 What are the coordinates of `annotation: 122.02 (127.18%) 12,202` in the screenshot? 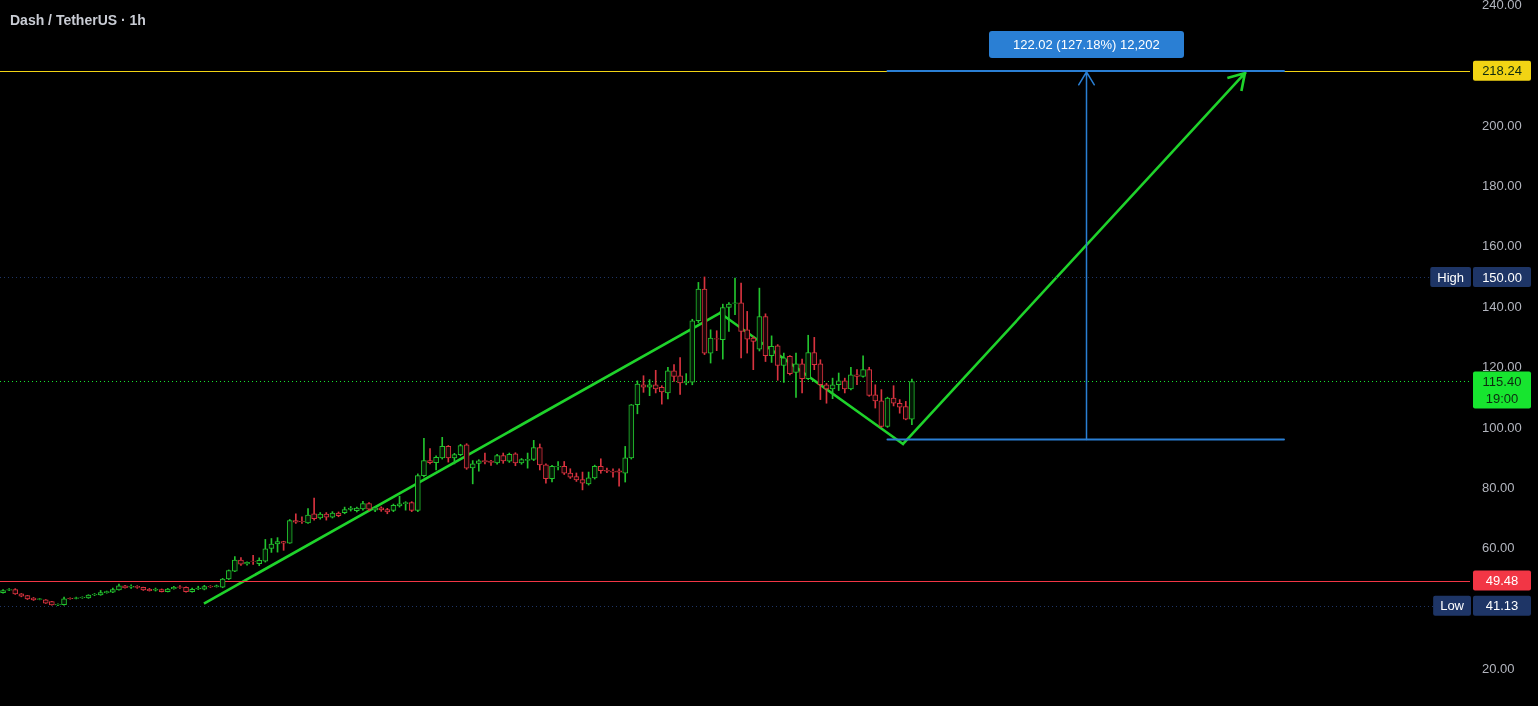 It's located at (1086, 44).